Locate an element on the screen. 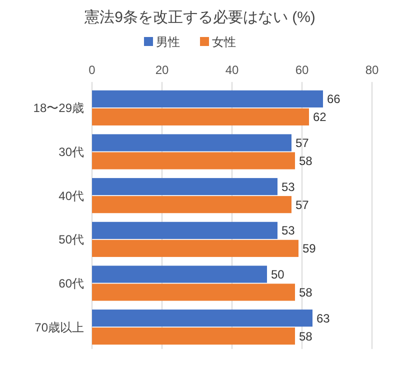 The height and width of the screenshot is (367, 400). x-tick-label: 0 is located at coordinates (92, 70).